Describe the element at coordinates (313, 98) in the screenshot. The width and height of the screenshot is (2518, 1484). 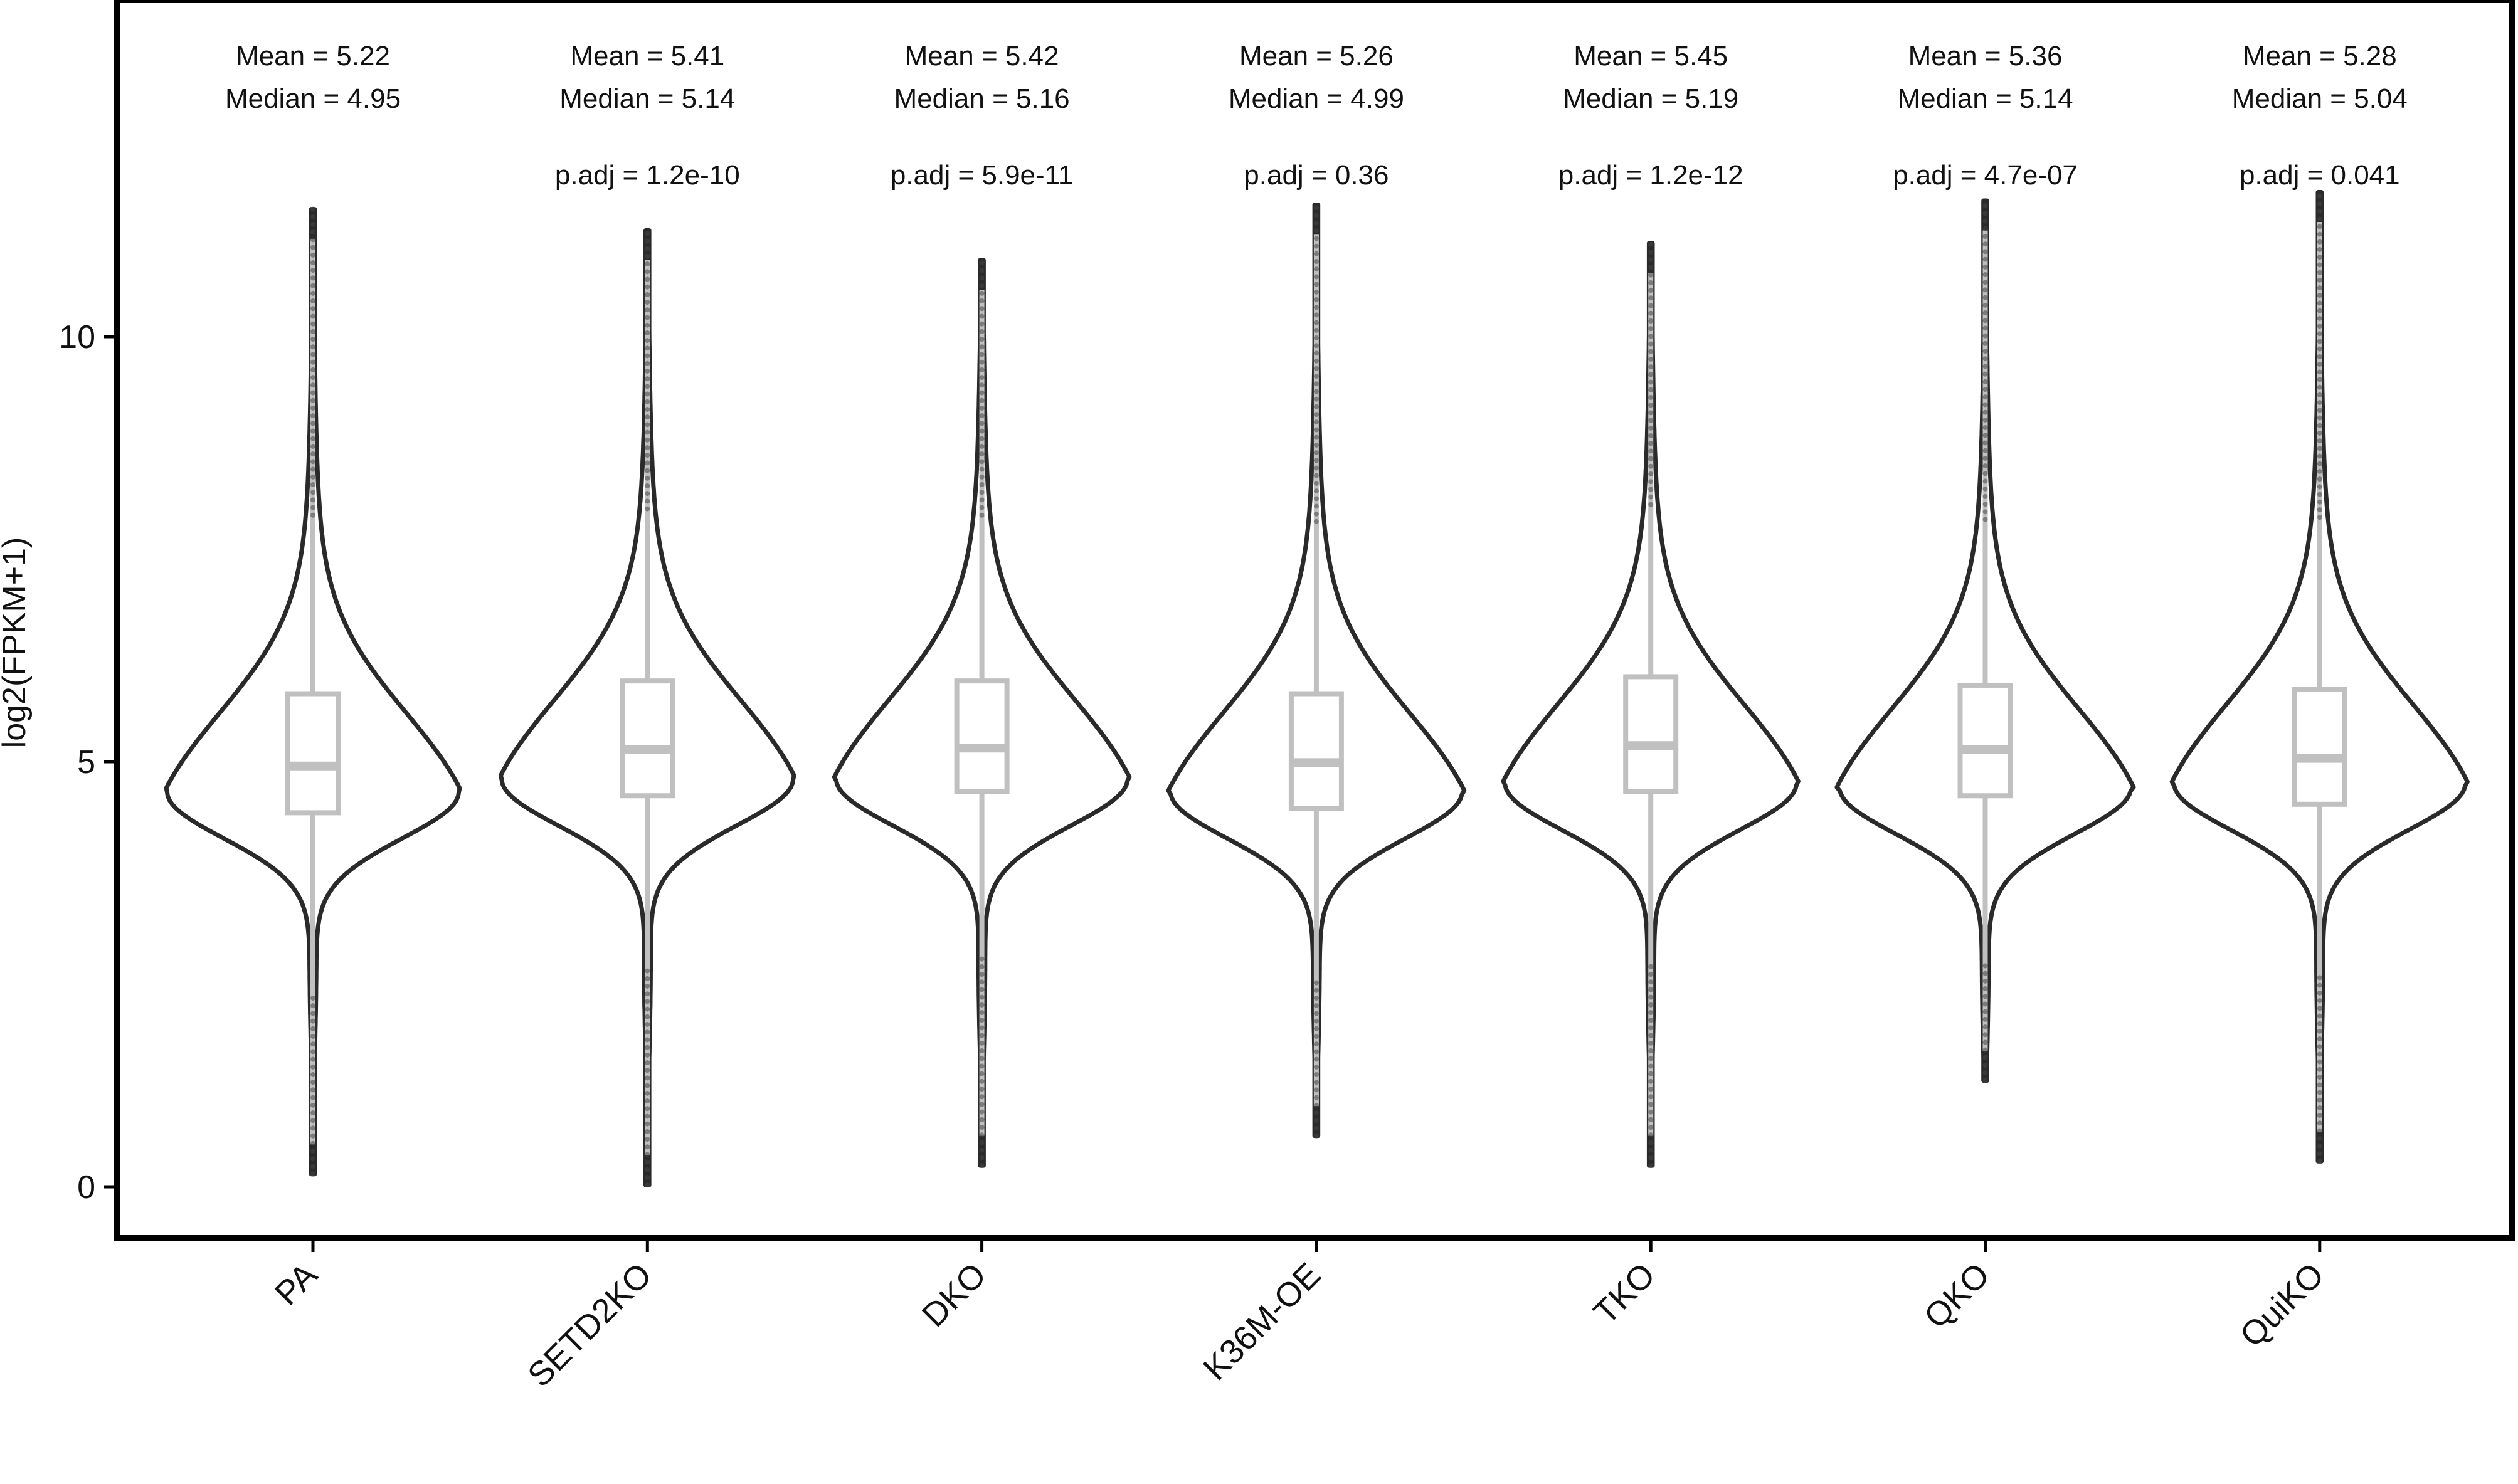
I see `median-annotation: Median = 4.95` at that location.